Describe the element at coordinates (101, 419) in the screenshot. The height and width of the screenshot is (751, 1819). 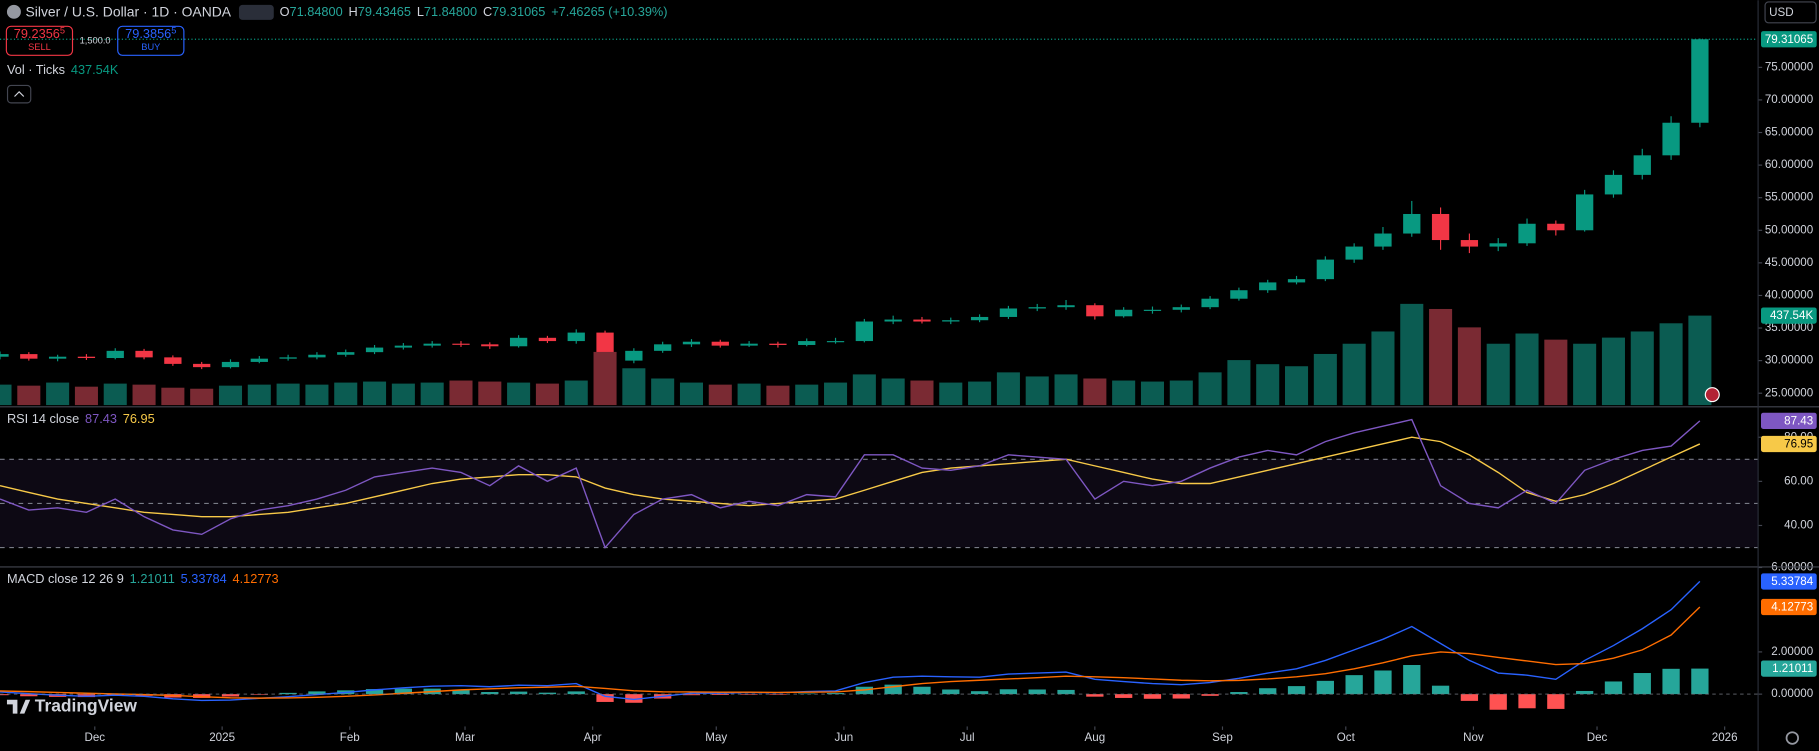
I see `legend-value: 87.43` at that location.